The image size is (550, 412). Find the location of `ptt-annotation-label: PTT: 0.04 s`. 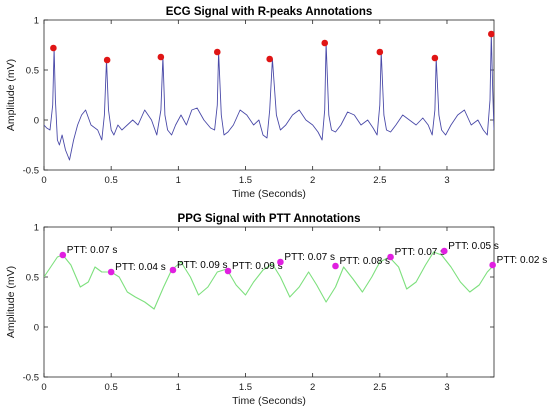

ptt-annotation-label: PTT: 0.04 s is located at coordinates (140, 267).